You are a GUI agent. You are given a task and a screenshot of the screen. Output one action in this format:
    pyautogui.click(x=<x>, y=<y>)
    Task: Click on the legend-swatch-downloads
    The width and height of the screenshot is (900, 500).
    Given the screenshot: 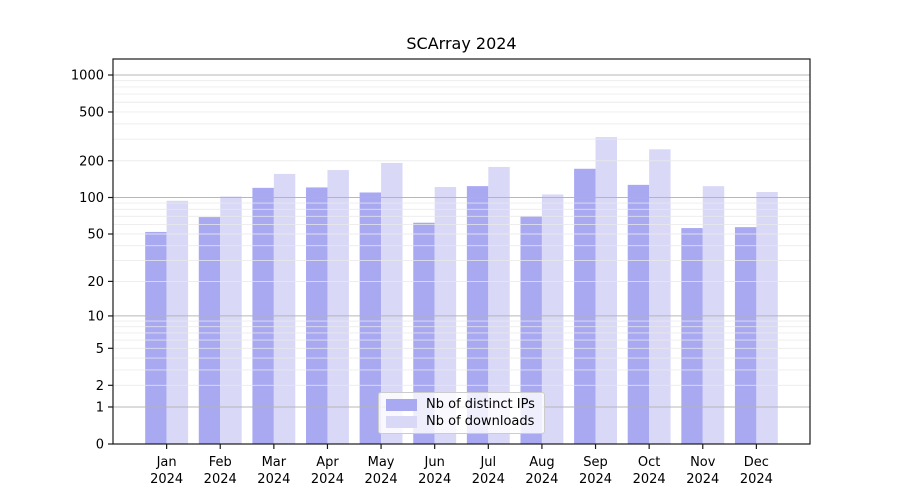 What is the action you would take?
    pyautogui.click(x=401, y=421)
    